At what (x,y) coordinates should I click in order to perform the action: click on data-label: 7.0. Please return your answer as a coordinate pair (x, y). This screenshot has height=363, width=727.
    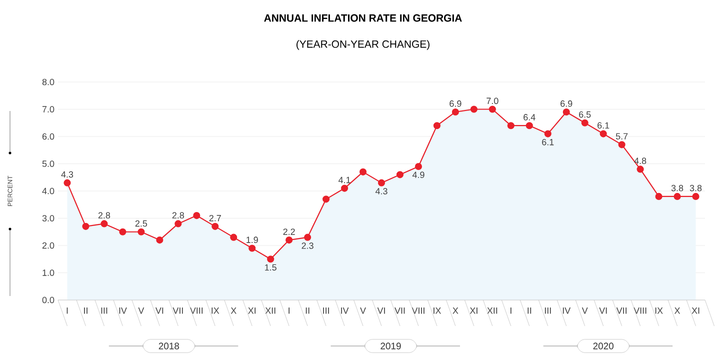
    Looking at the image, I should click on (492, 101).